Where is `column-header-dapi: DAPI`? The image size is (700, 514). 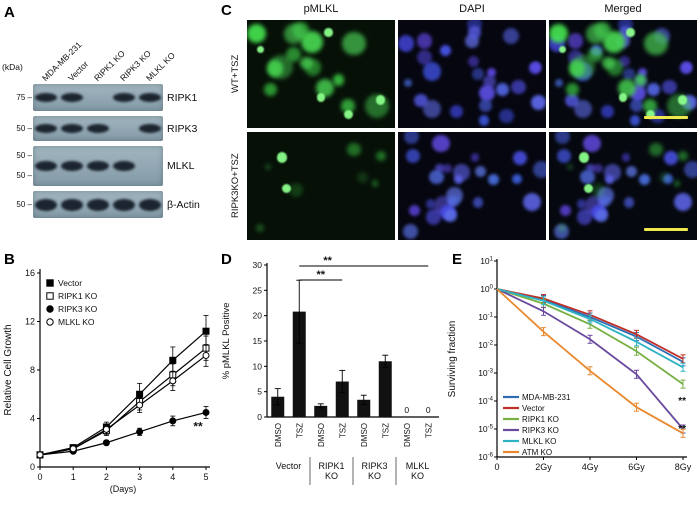
column-header-dapi: DAPI is located at coordinates (472, 9).